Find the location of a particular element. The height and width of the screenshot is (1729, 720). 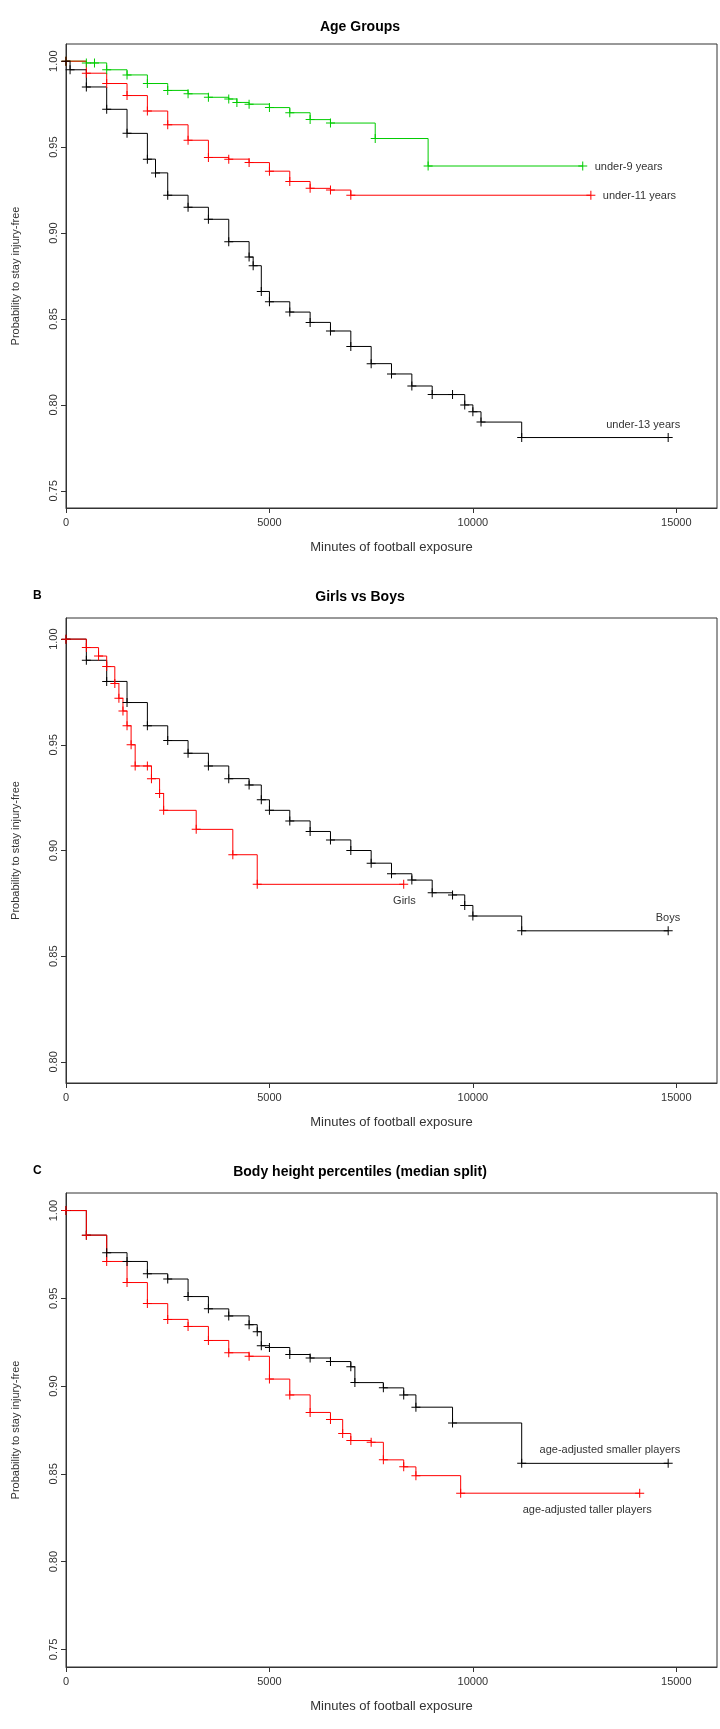

chart-subtitle: C is located at coordinates (37, 1170).